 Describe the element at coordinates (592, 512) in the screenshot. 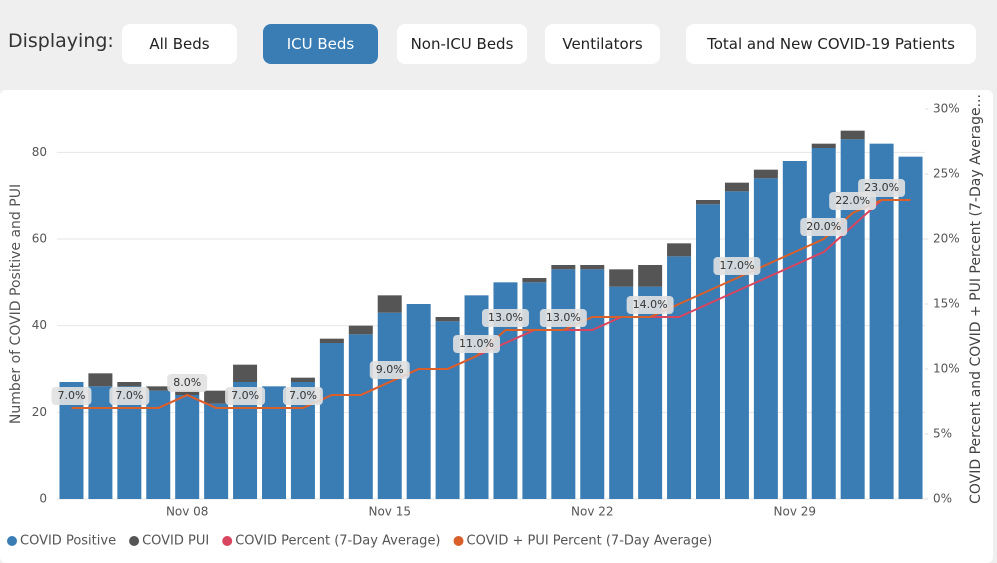

I see `x-tick-label: Nov 22` at that location.